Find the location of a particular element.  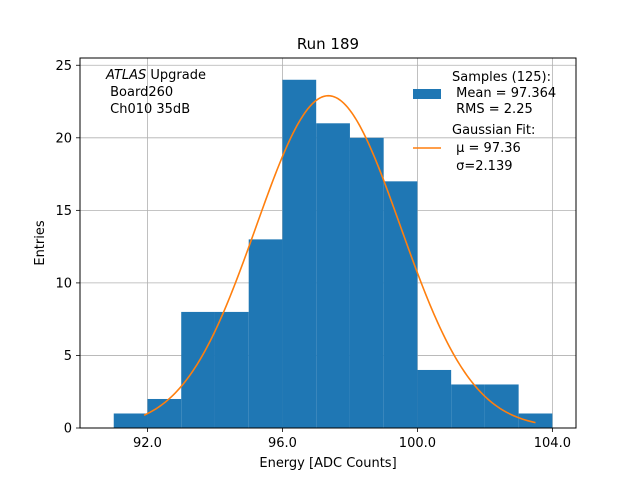

annotation-line-1: ATLAS Upgrade is located at coordinates (155, 75).